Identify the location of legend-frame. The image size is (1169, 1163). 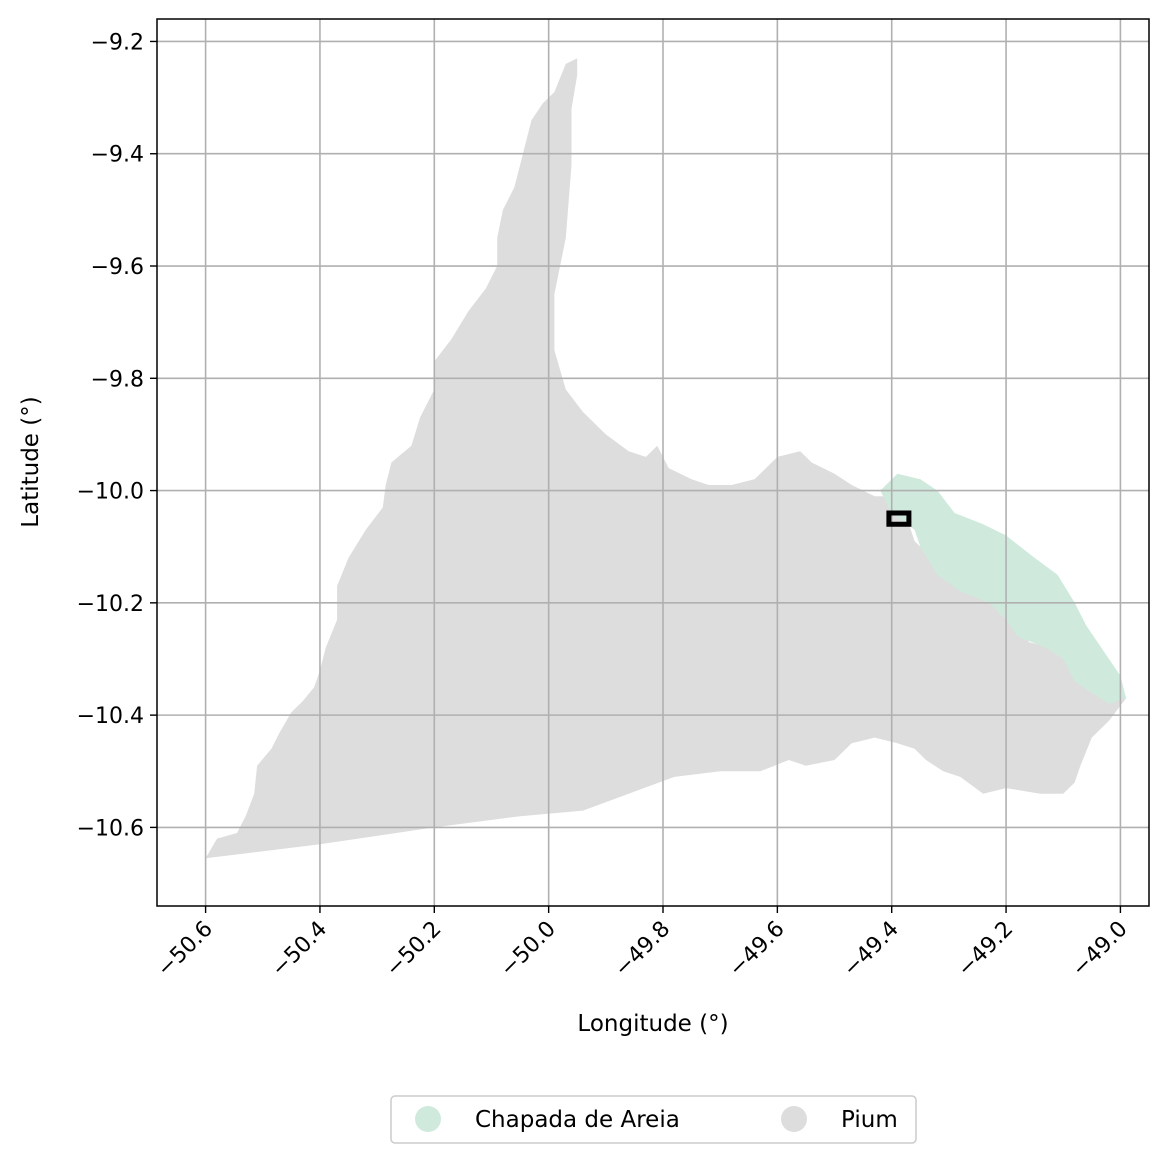
(653, 1119).